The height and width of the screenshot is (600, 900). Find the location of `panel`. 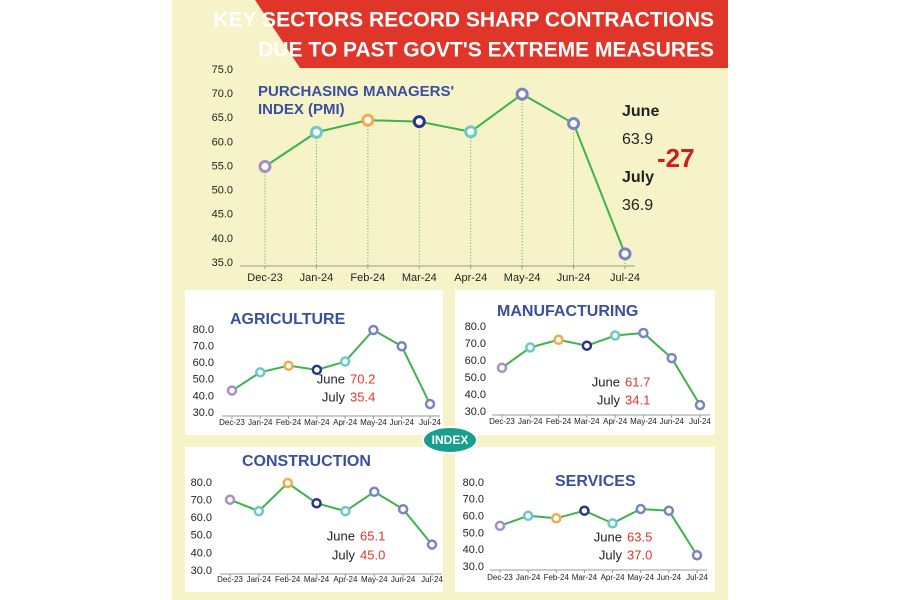

panel is located at coordinates (314, 519).